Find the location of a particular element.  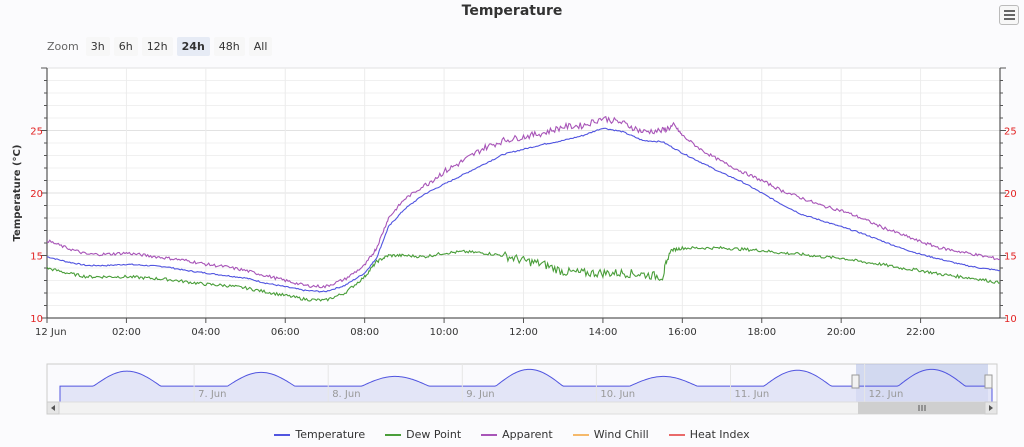

legend-item-temperature: Temperature is located at coordinates (319, 434).